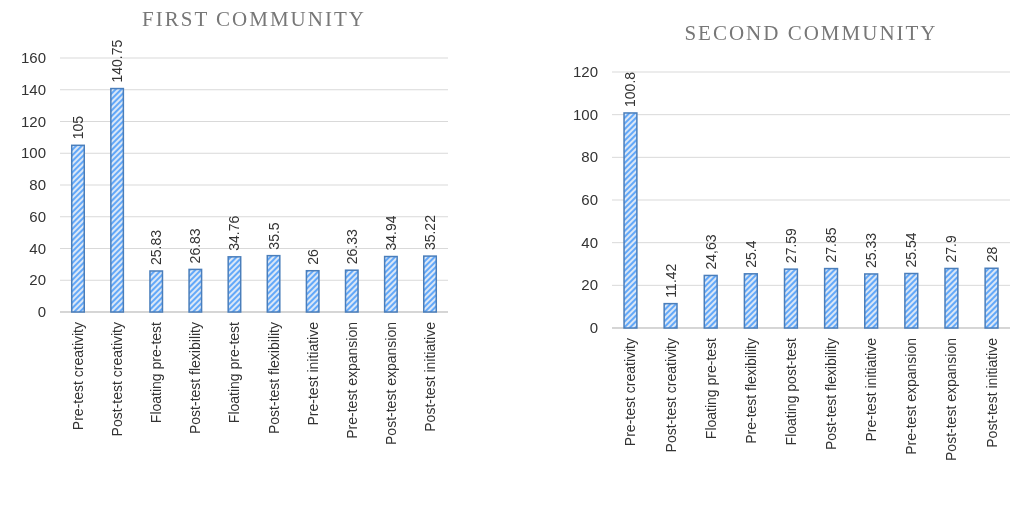  What do you see at coordinates (390, 233) in the screenshot?
I see `data-label: 34.94` at bounding box center [390, 233].